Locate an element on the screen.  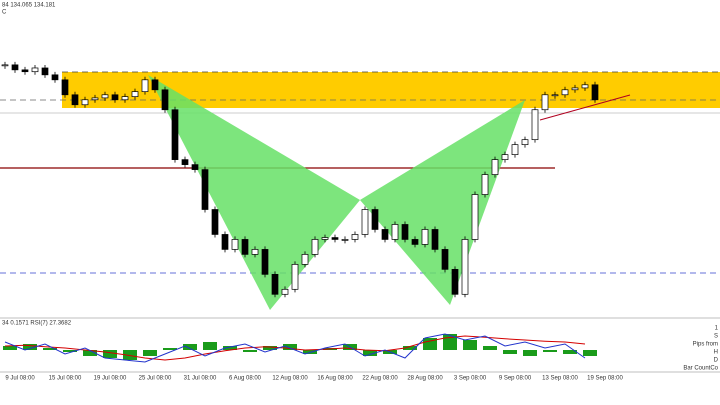
x-tick-label: 19 Sep 08:00 is located at coordinates (605, 379).